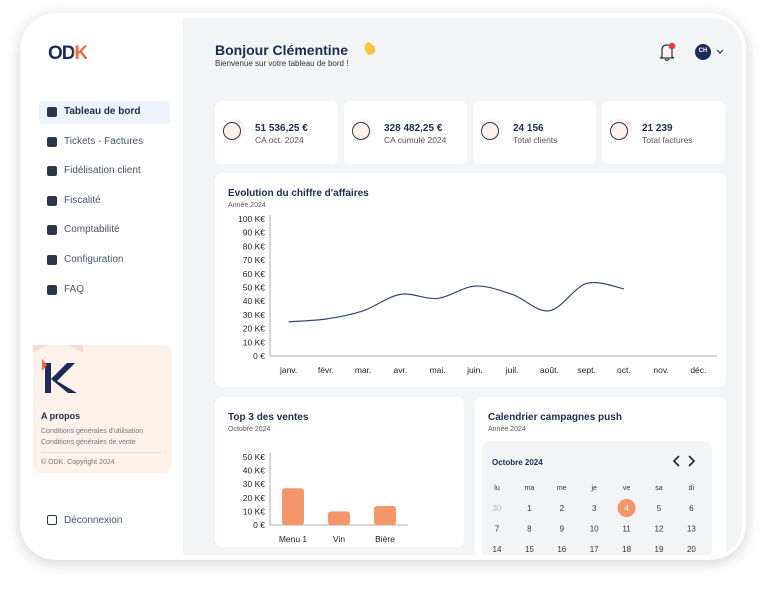 This screenshot has width=768, height=589. Describe the element at coordinates (594, 529) in the screenshot. I see `day: 10` at that location.